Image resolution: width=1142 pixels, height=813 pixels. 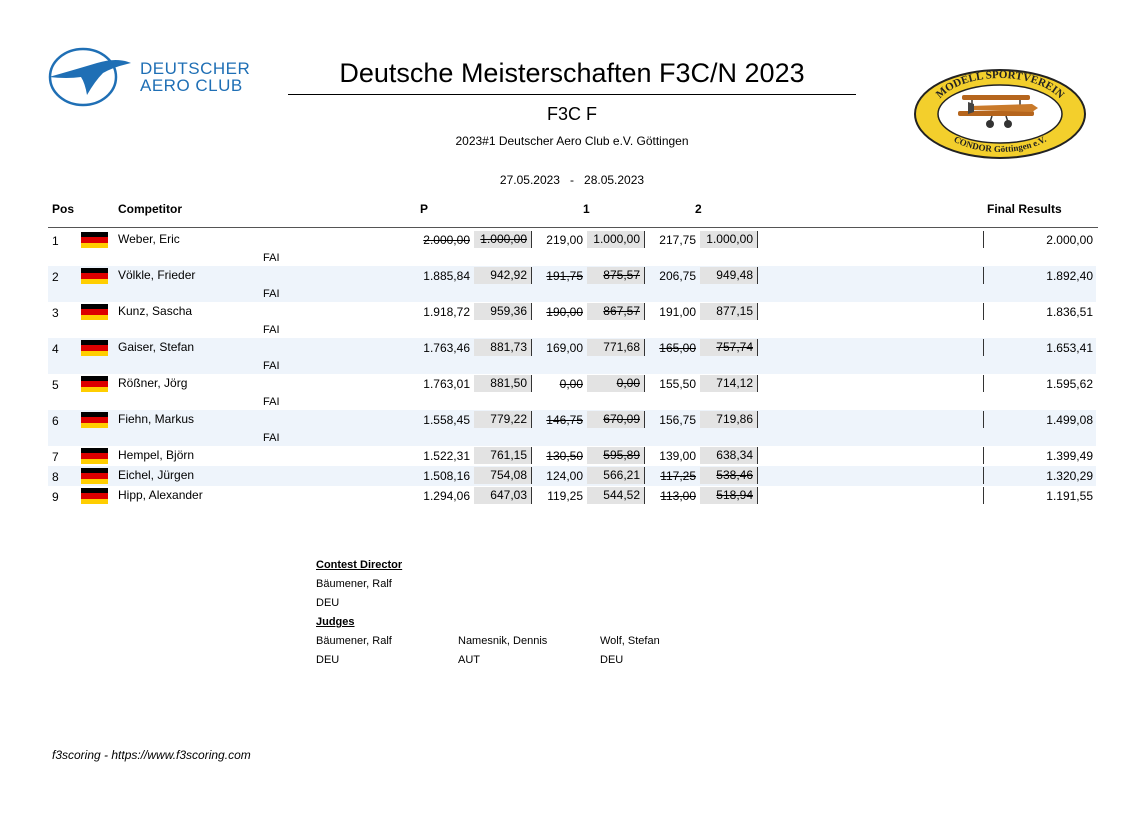 What do you see at coordinates (469, 660) in the screenshot?
I see `judge-country: AUT` at bounding box center [469, 660].